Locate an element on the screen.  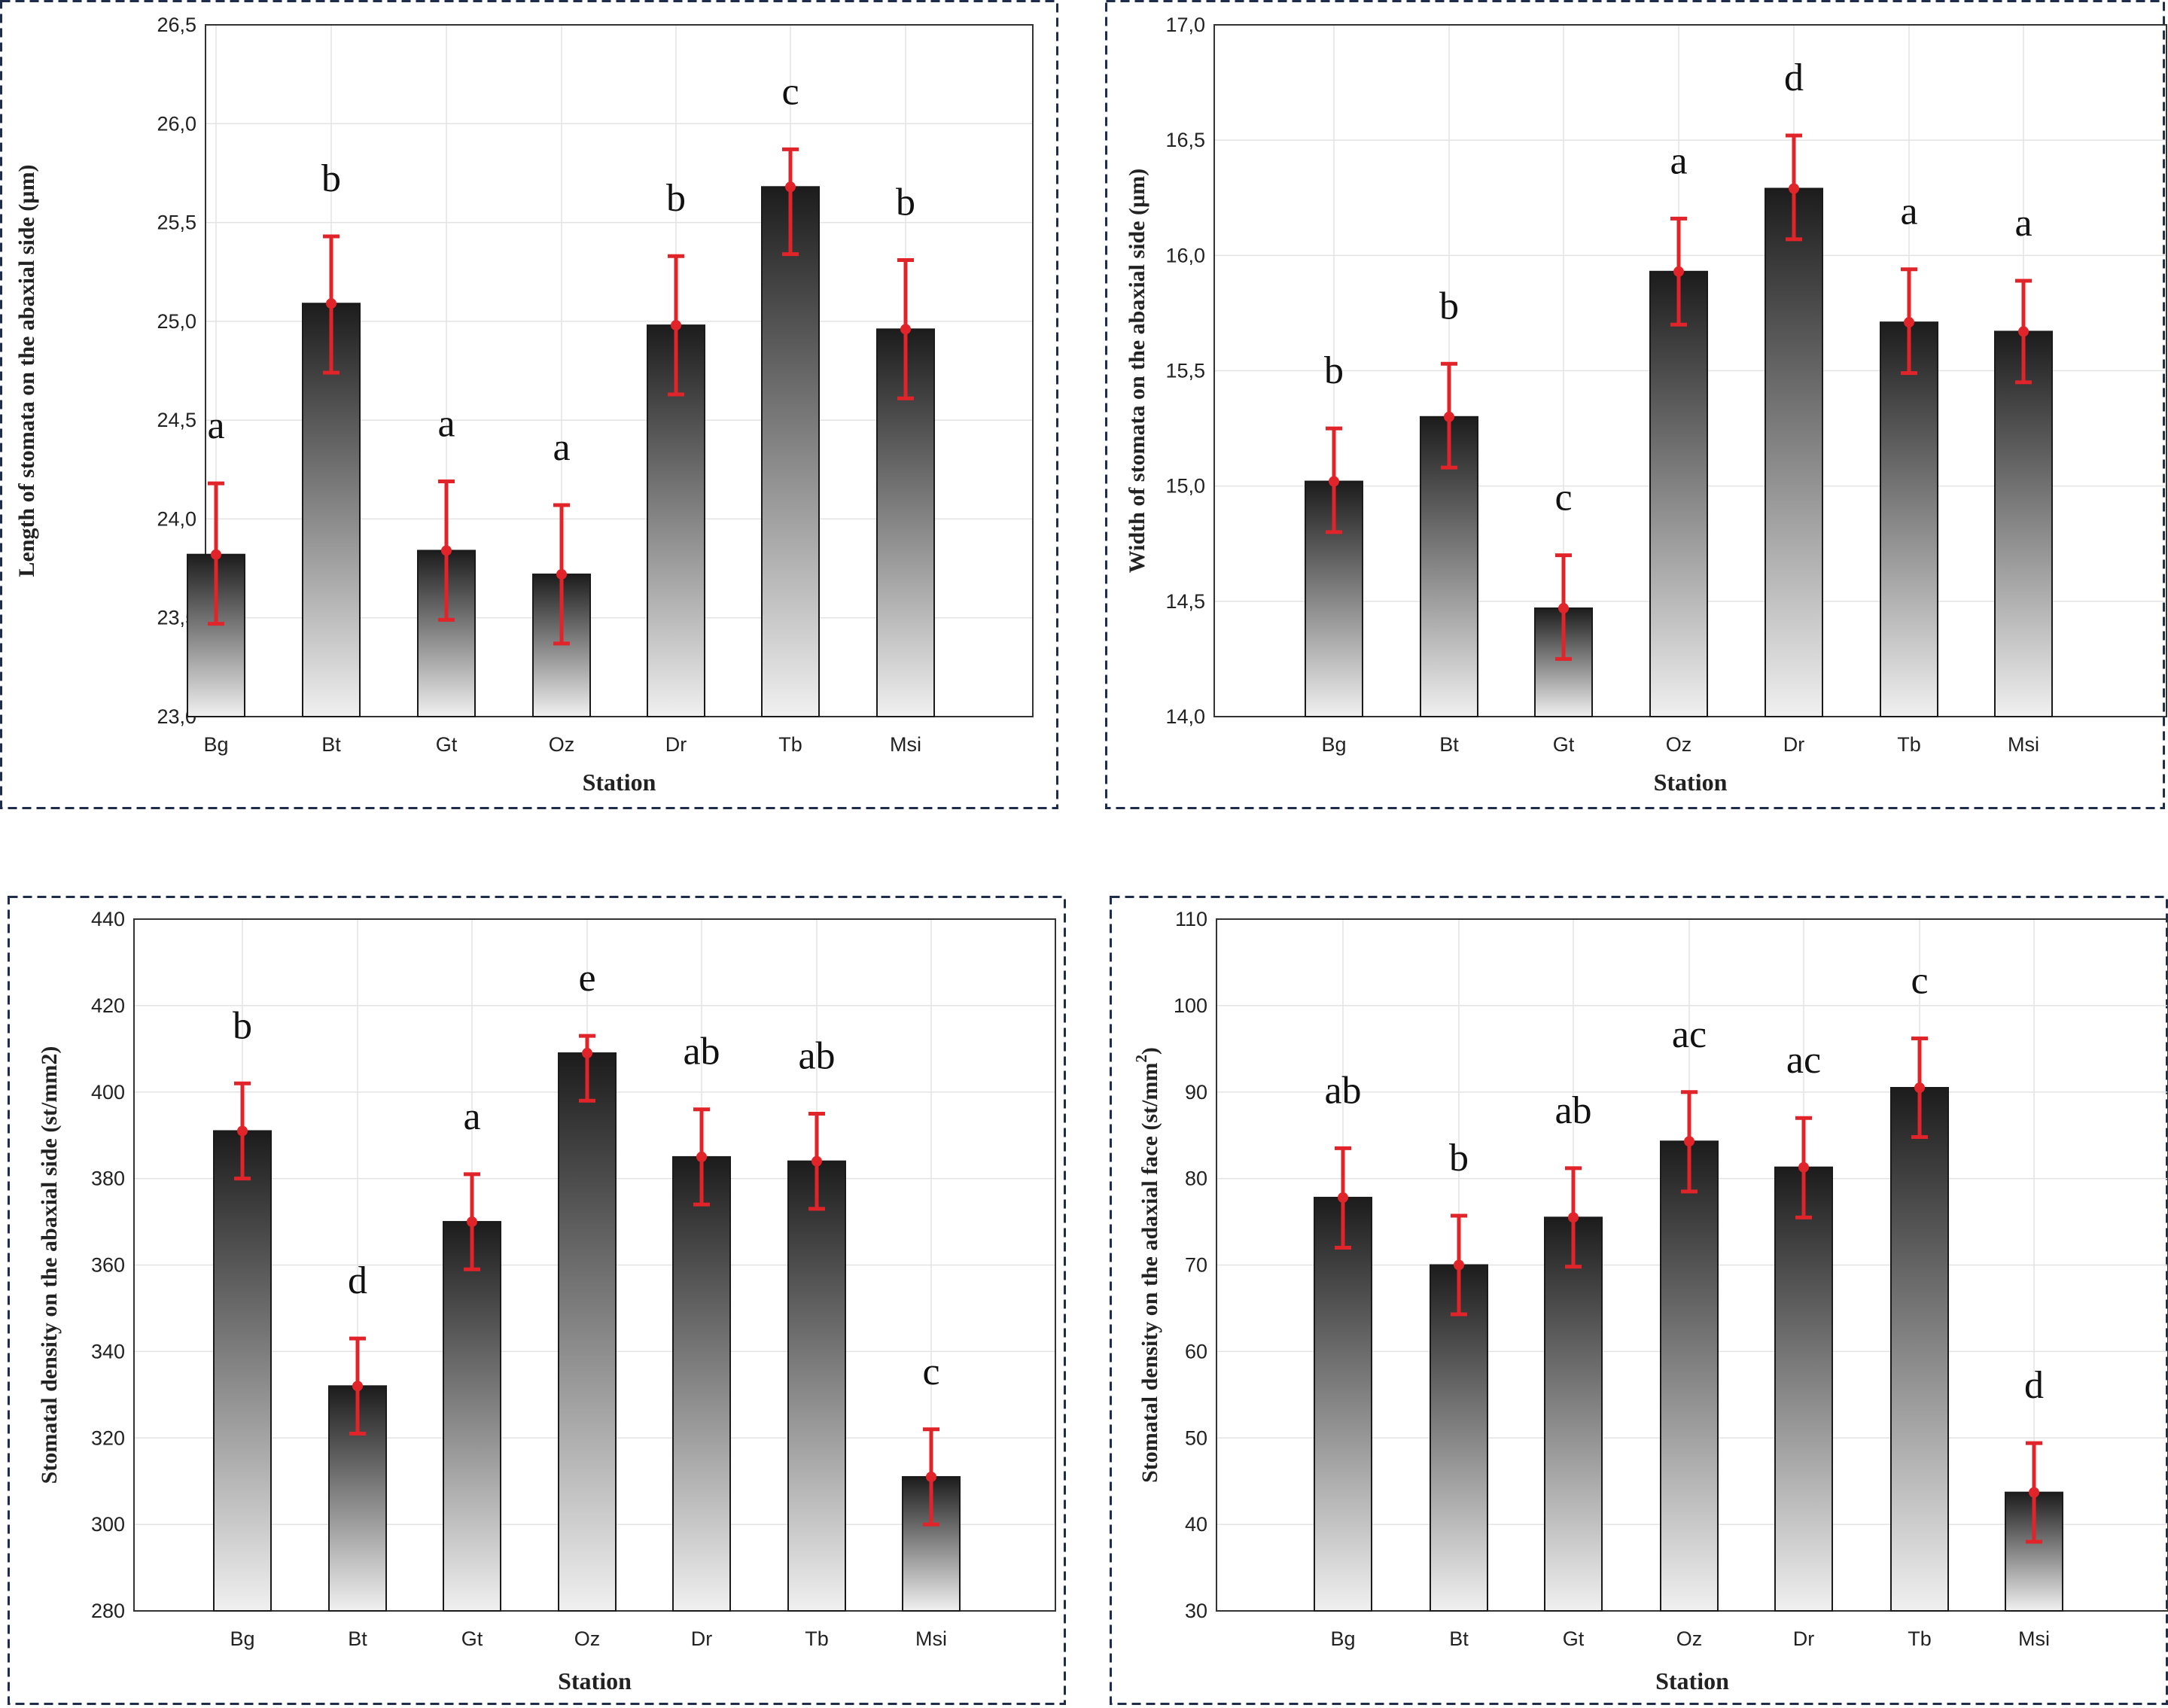
y-tick-label: 24,5 is located at coordinates (176, 420).